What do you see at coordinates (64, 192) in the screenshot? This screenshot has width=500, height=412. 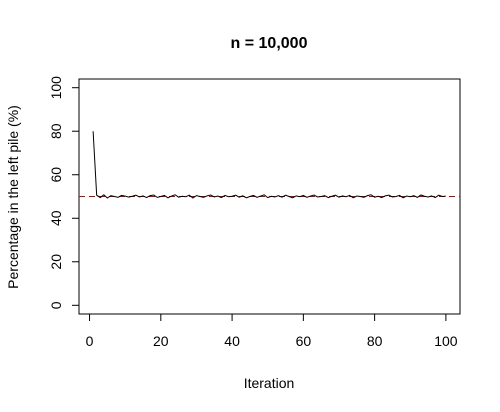 I see `y-axis: 0 20 40 60 80 100` at bounding box center [64, 192].